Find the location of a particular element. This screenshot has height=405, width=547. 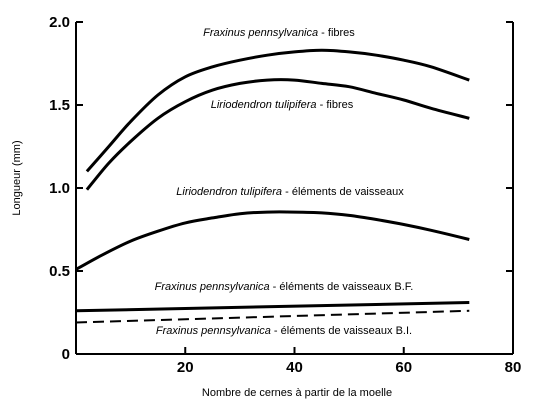

x-tick-label: 40 is located at coordinates (294, 367).